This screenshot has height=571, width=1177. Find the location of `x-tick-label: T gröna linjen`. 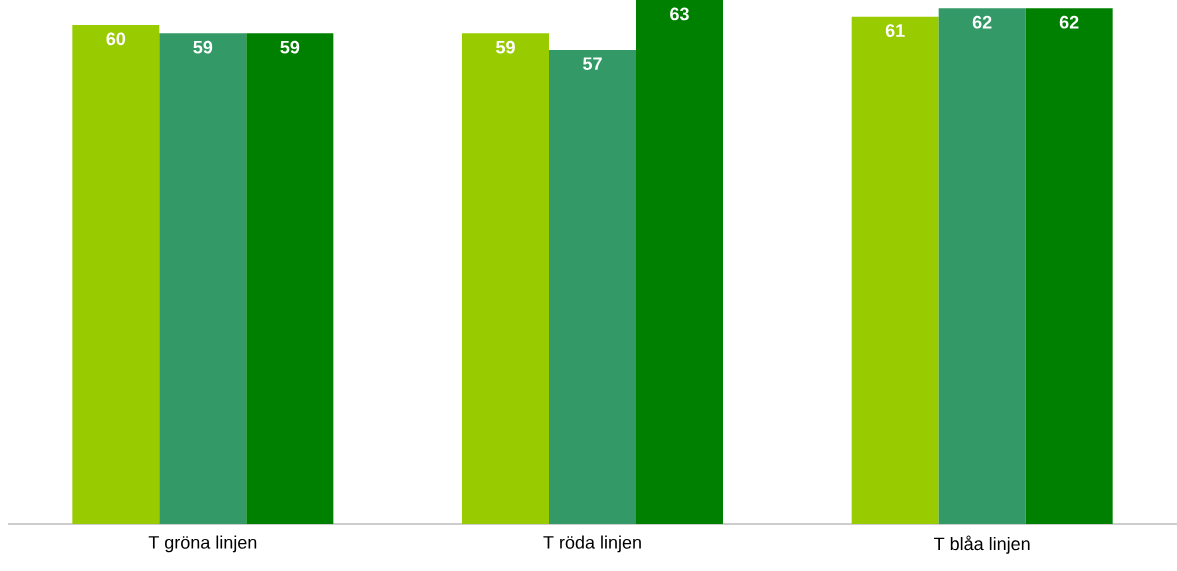

x-tick-label: T gröna linjen is located at coordinates (202, 544).